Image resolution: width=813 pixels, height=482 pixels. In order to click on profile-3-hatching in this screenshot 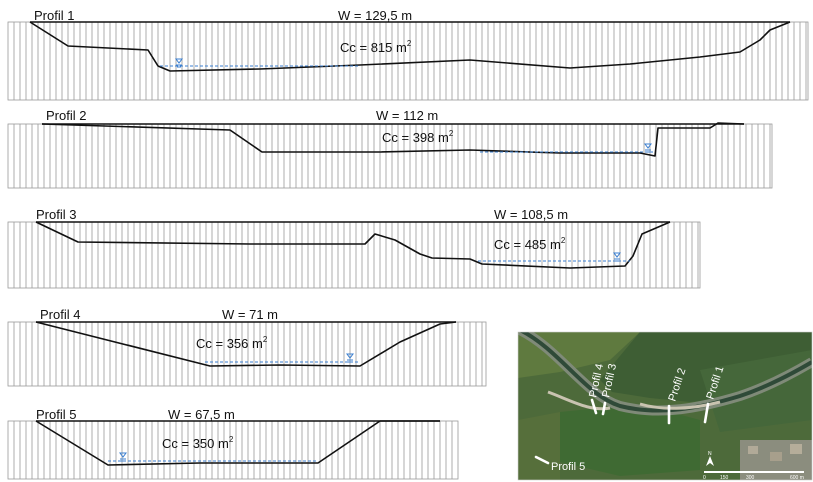, I will do `click(356, 255)`.